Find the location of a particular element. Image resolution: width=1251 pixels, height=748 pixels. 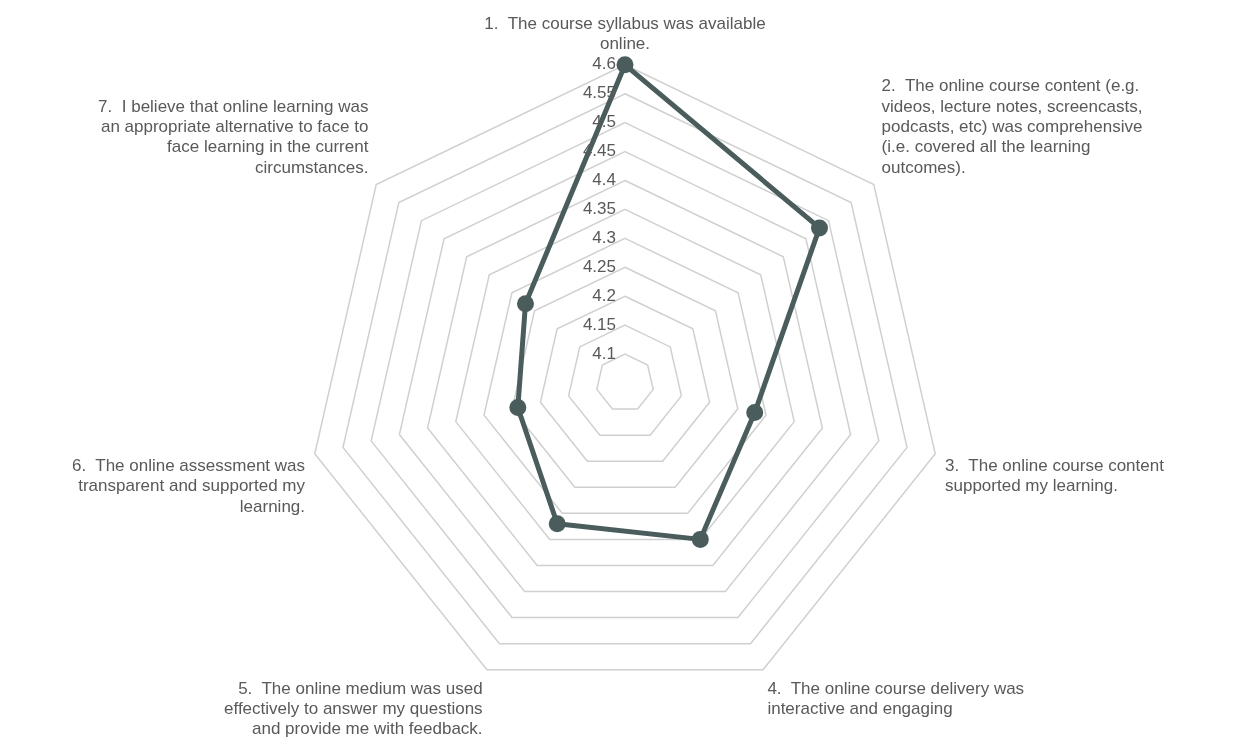

spoke-label: 3. The online course content supported my learning. is located at coordinates (1054, 475).